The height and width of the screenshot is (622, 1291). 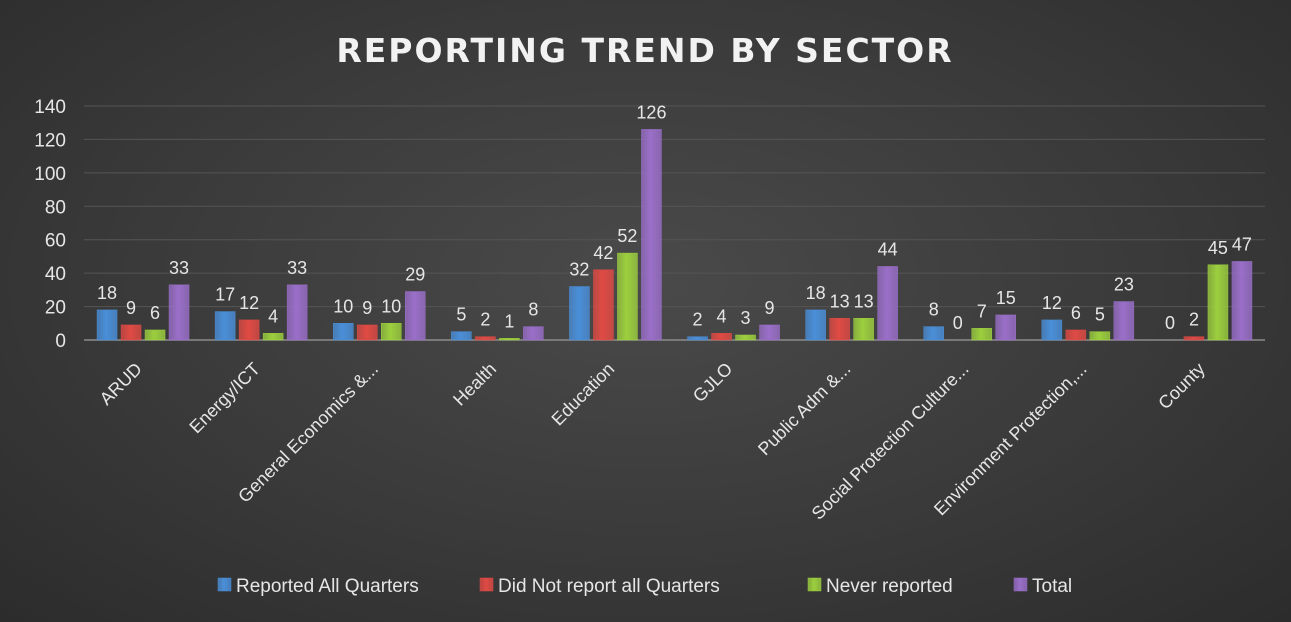 I want to click on data-label: 126, so click(x=651, y=112).